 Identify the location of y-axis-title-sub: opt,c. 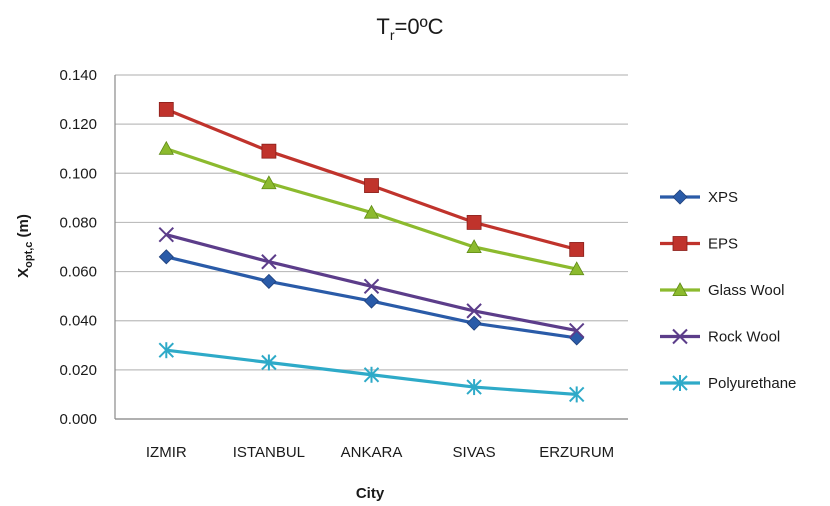
(29, 255).